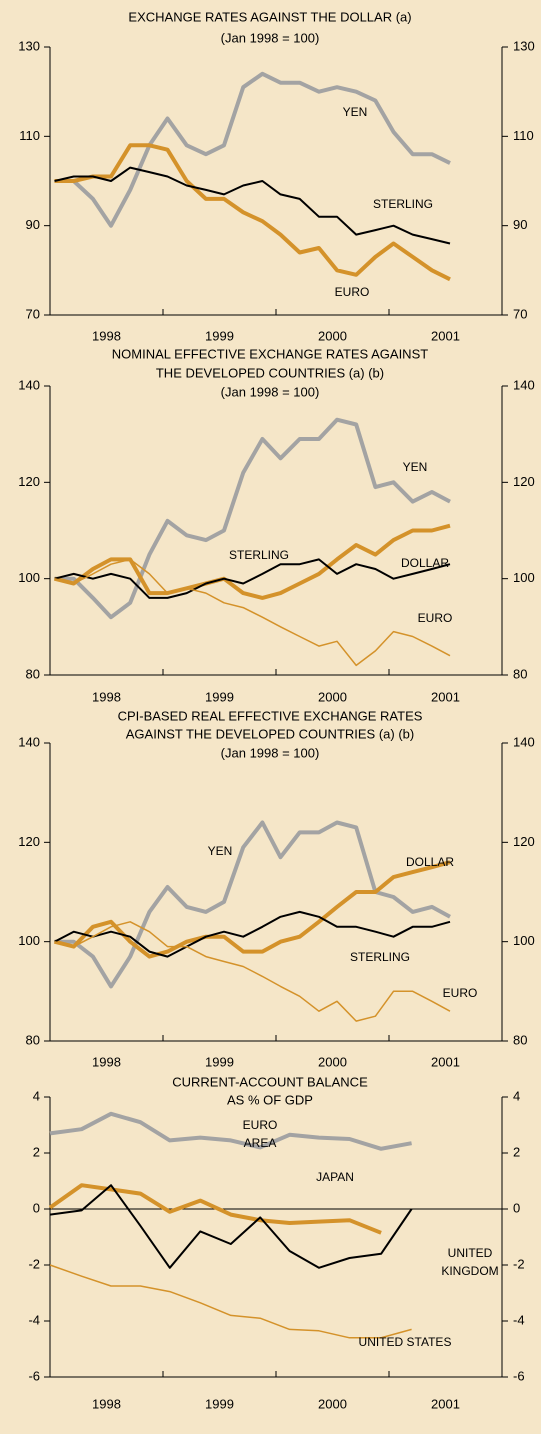  I want to click on y2-tick-label: -4, so click(519, 1319).